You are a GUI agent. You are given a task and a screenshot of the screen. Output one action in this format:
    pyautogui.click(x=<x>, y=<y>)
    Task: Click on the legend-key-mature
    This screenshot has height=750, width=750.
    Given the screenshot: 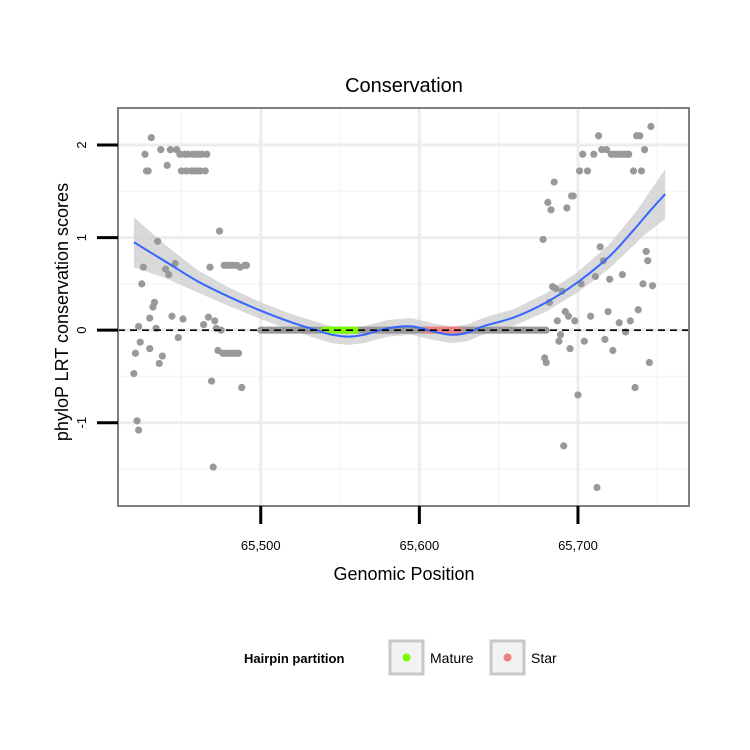 What is the action you would take?
    pyautogui.click(x=406, y=657)
    